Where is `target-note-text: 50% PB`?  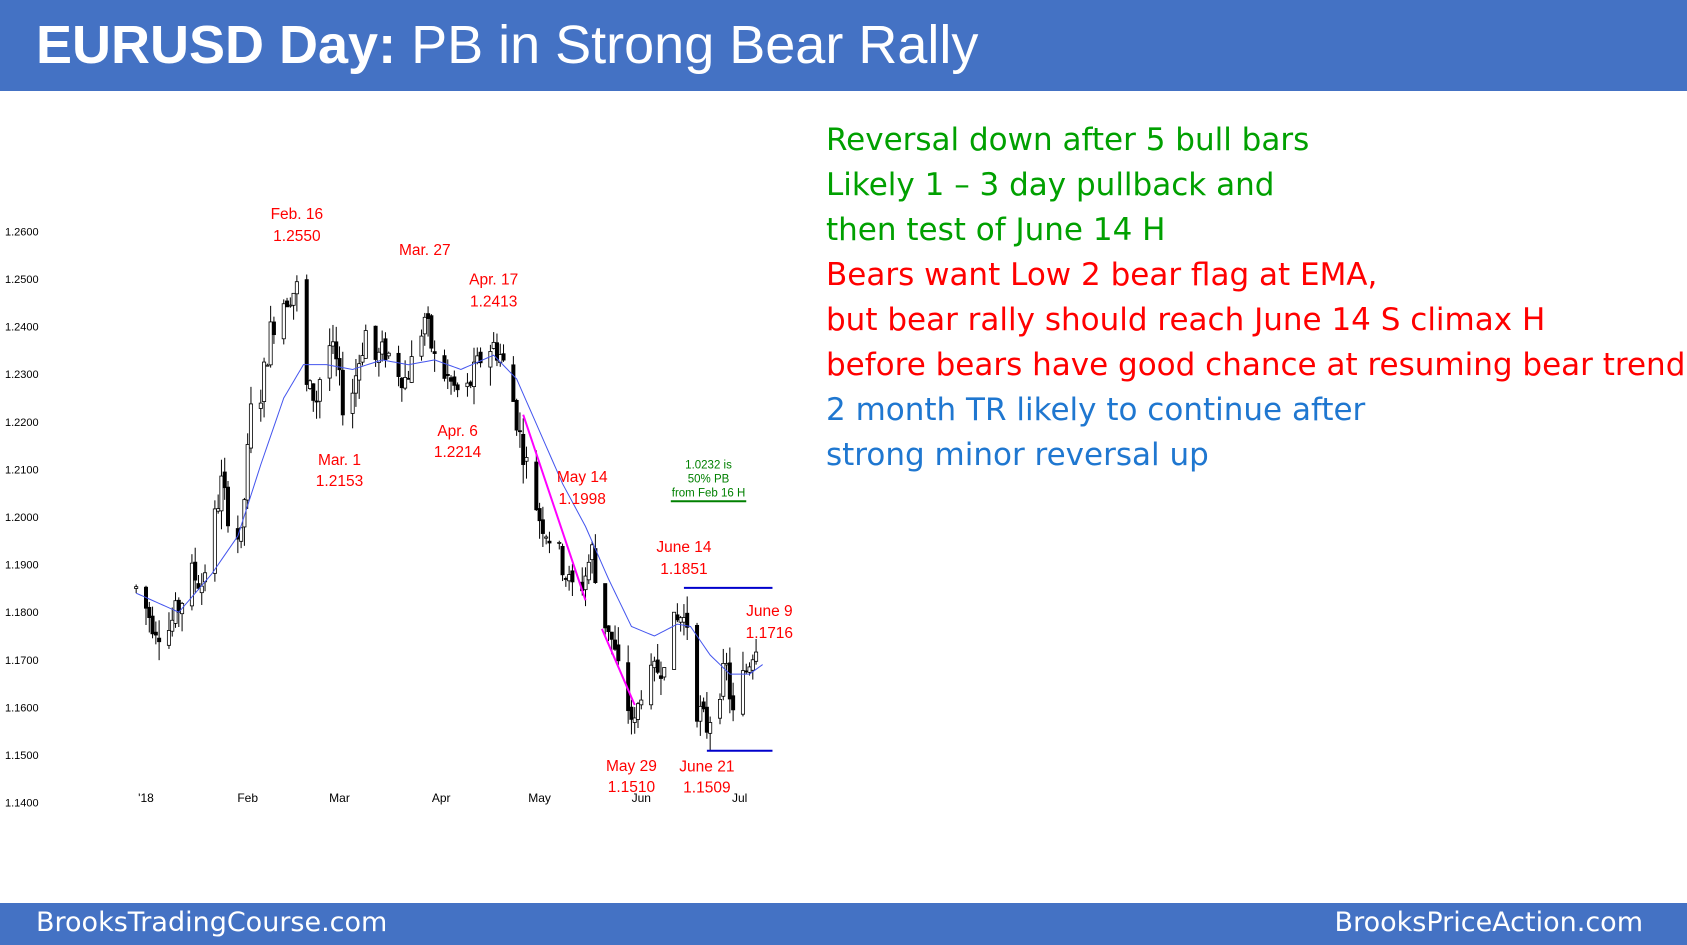
target-note-text: 50% PB is located at coordinates (709, 479).